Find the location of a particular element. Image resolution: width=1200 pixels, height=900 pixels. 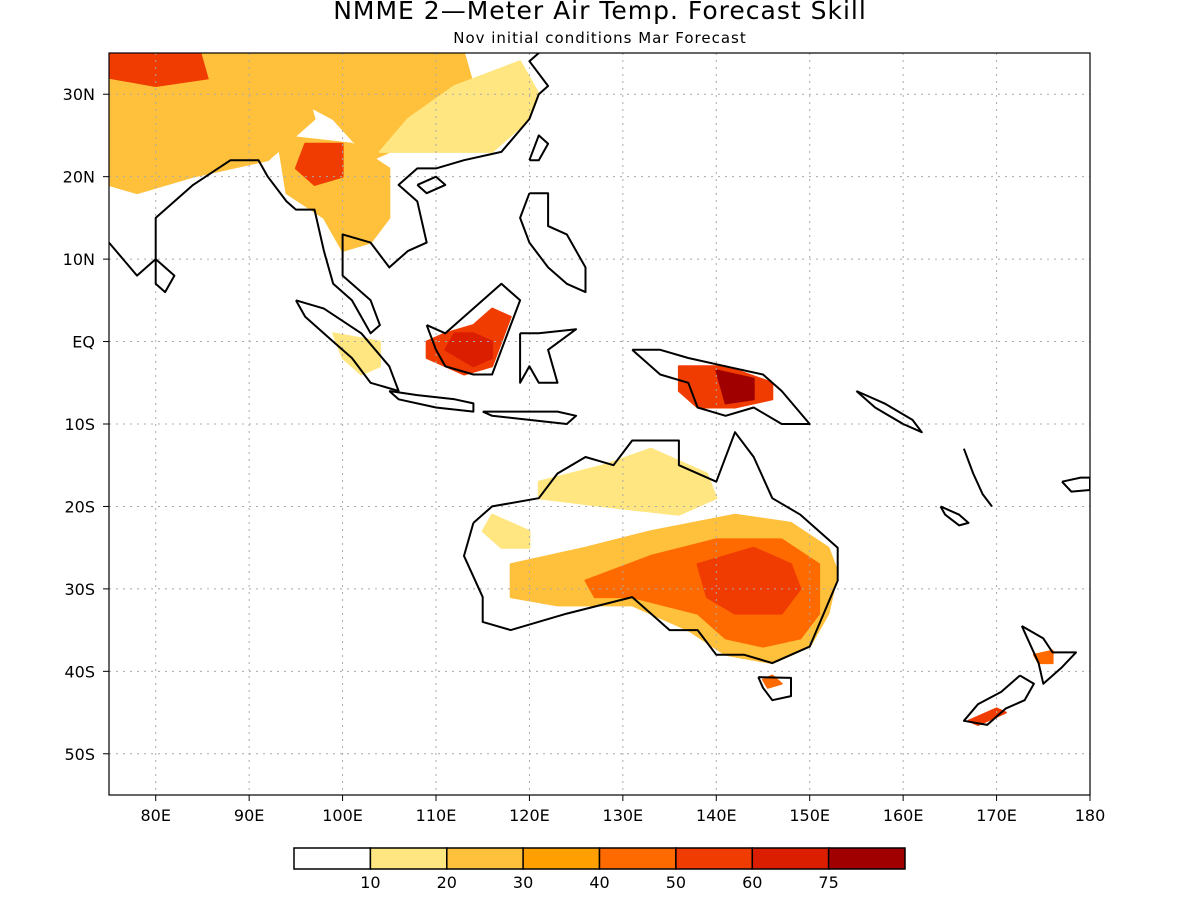

coastline-australia is located at coordinates (651, 548).